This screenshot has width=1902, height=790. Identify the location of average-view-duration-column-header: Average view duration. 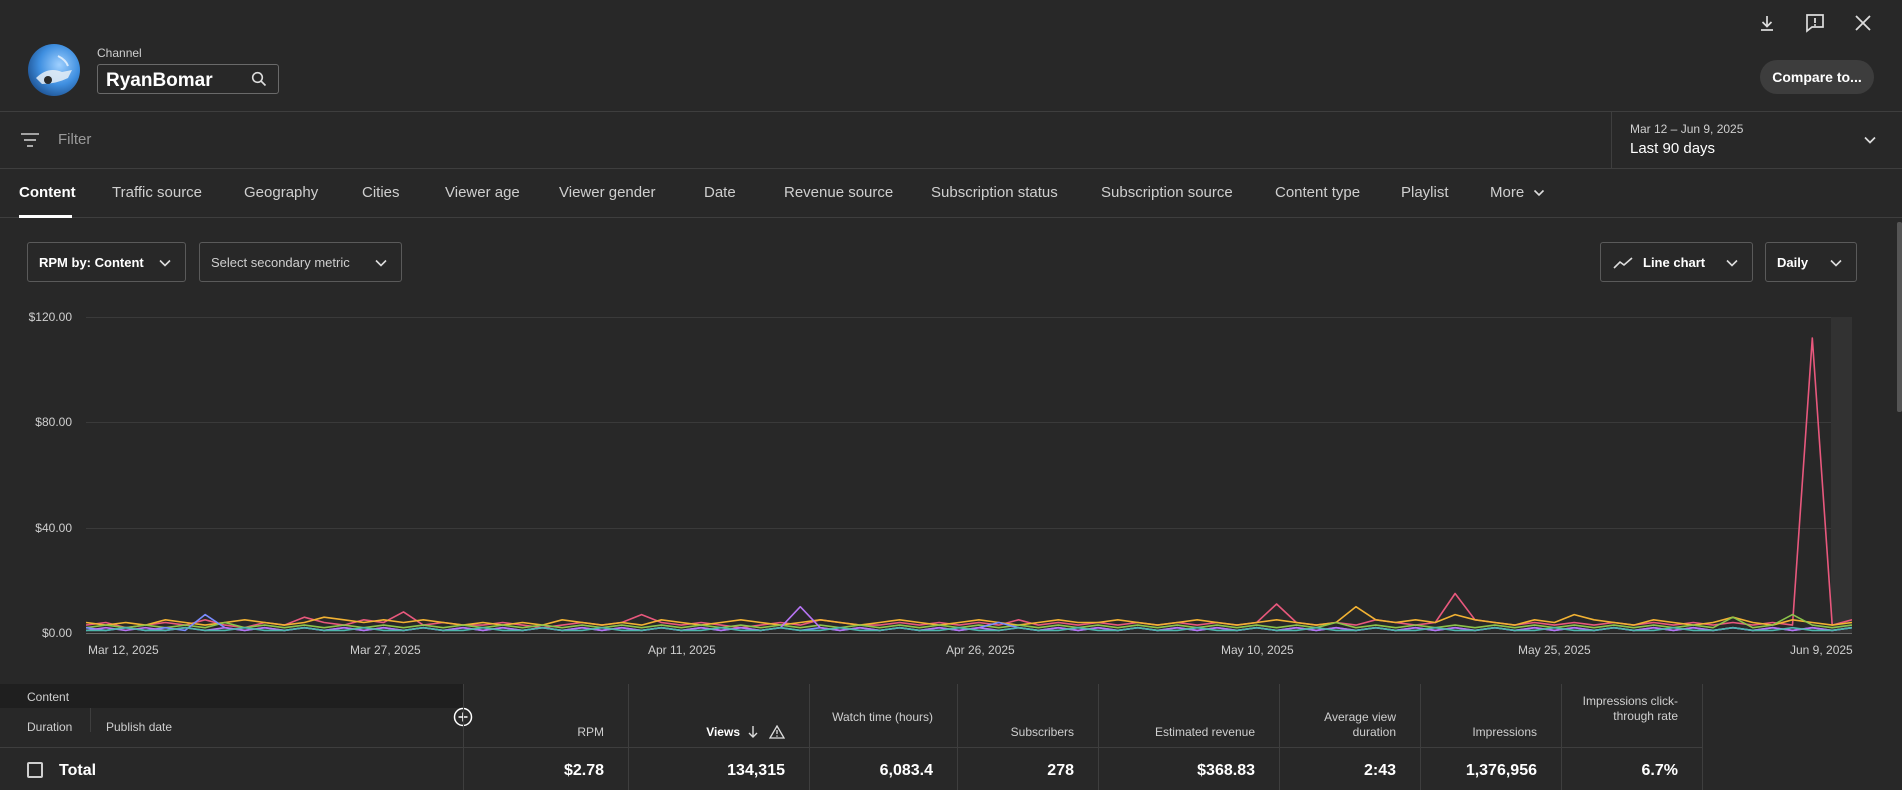
(1360, 724).